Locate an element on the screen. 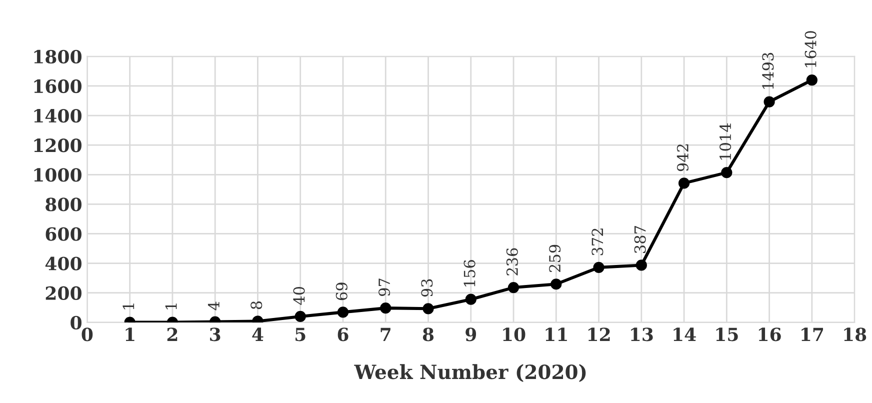 This screenshot has width=872, height=403. x-tick-label: 9 is located at coordinates (471, 335).